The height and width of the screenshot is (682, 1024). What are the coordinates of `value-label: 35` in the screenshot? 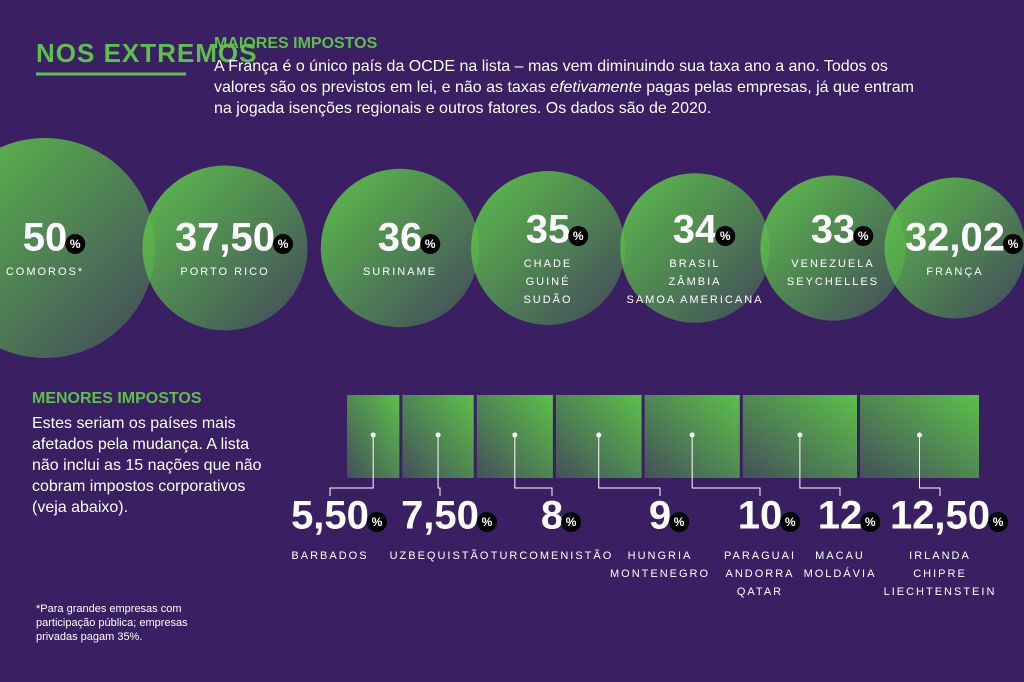 It's located at (548, 230).